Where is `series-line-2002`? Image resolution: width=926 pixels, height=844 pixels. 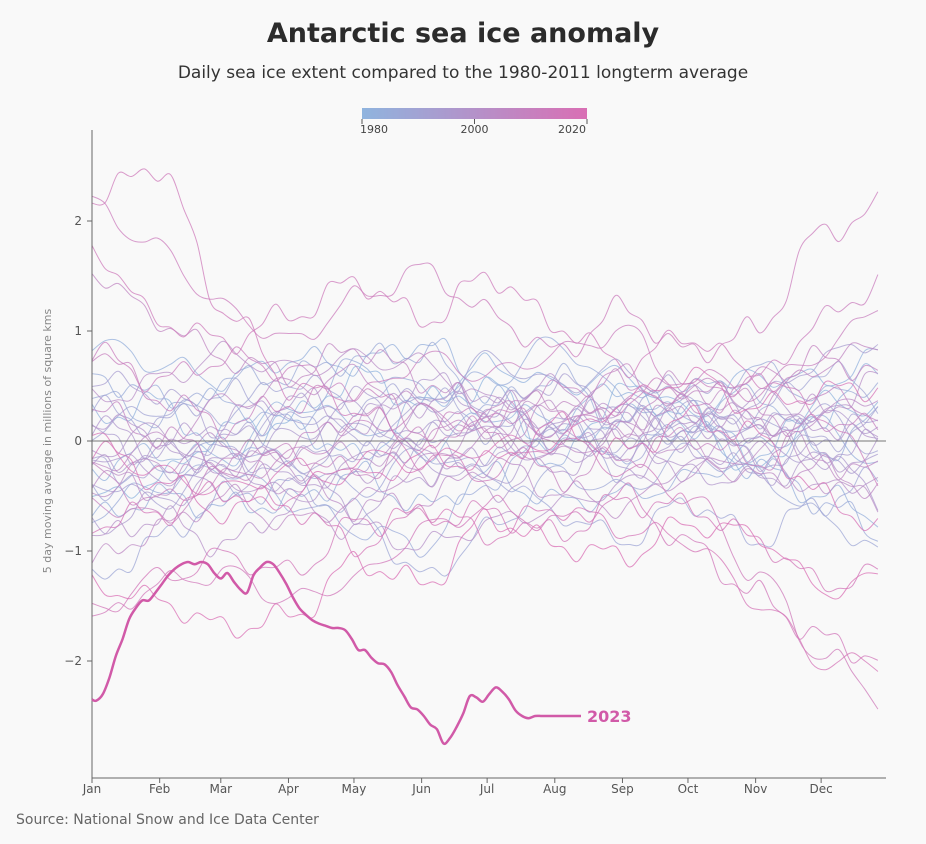 series-line-2002 is located at coordinates (485, 499).